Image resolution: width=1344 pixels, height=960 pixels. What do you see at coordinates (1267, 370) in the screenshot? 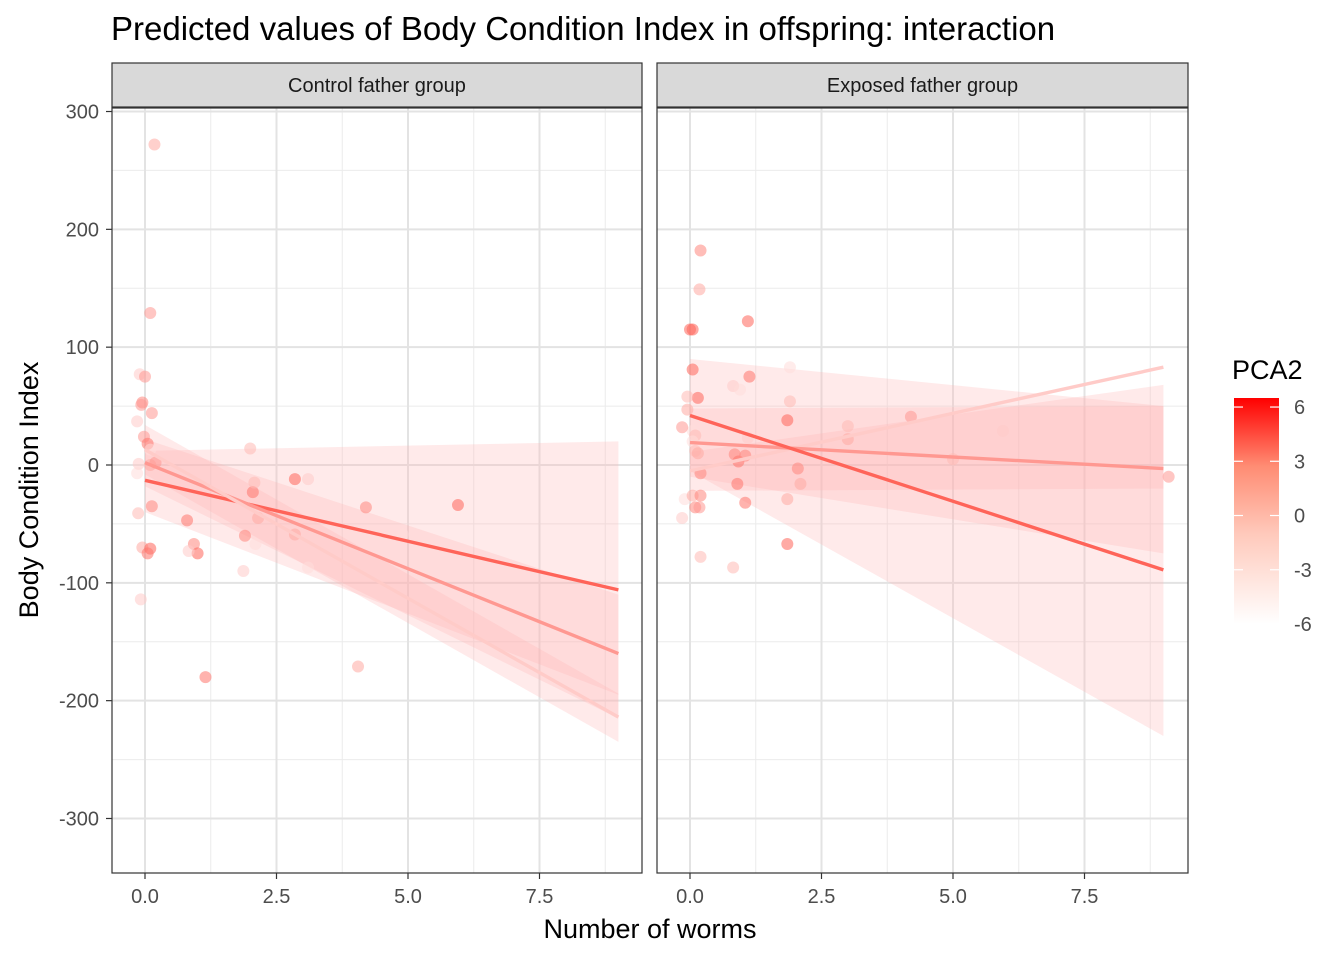
I see `legend-title: PCA2` at bounding box center [1267, 370].